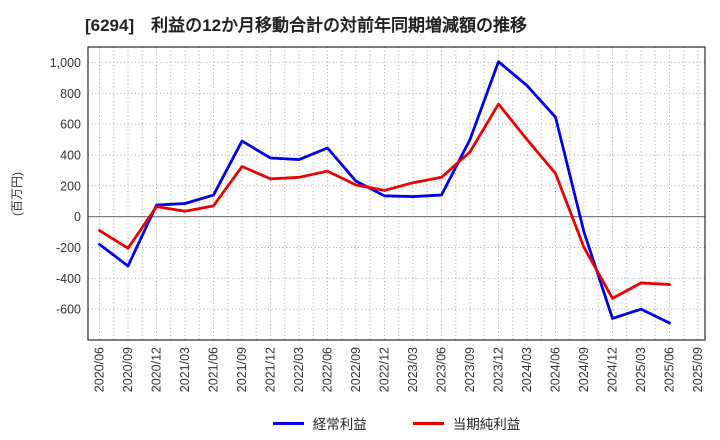  I want to click on x-tick-label: 2021/06, so click(214, 369).